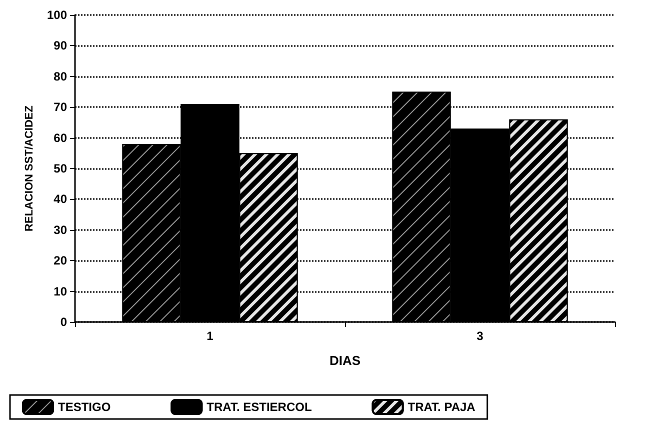 The width and height of the screenshot is (645, 427). Describe the element at coordinates (480, 336) in the screenshot. I see `x-tick-label: 3` at that location.